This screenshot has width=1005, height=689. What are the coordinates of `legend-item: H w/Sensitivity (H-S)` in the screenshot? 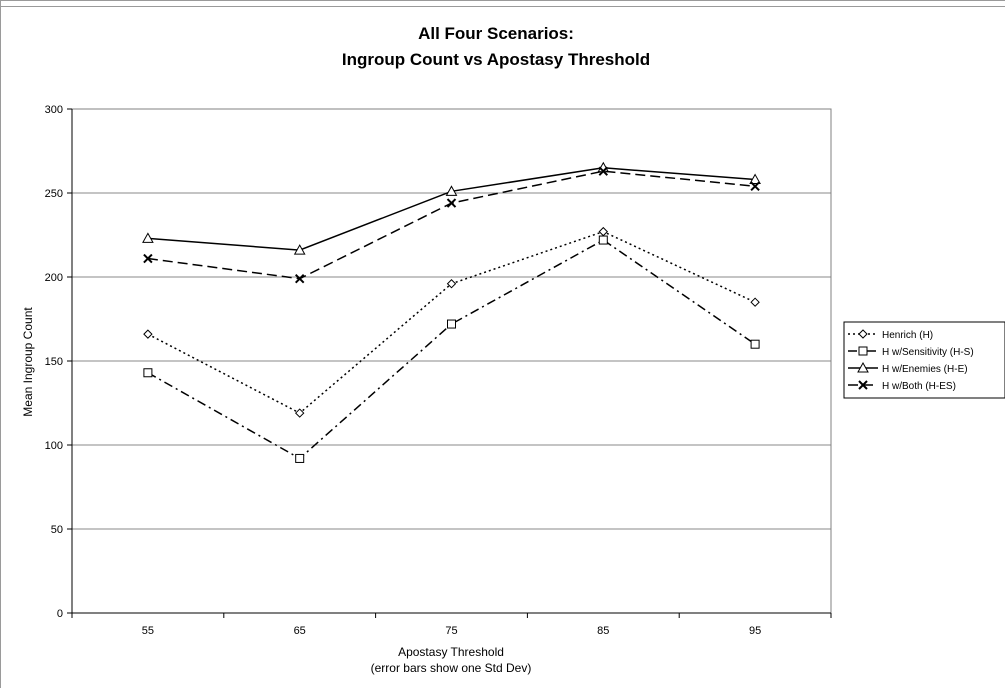 It's located at (911, 352).